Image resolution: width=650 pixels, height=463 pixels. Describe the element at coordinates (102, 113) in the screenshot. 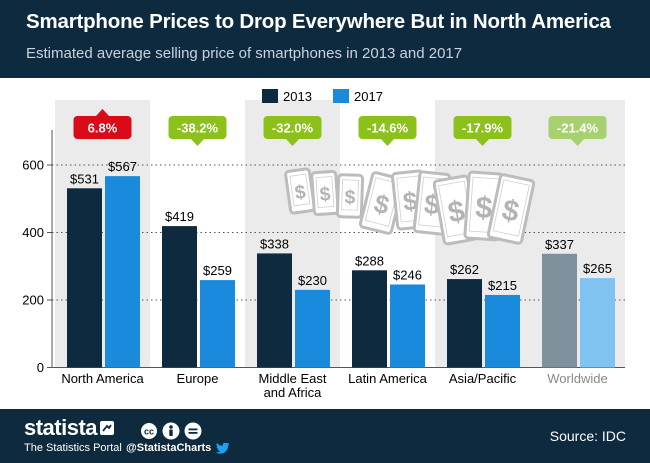

I see `arrow-up-icon` at that location.